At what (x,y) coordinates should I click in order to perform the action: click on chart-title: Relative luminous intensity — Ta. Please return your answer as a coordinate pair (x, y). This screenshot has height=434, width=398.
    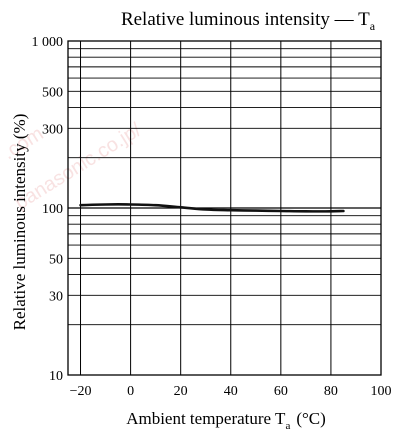
    Looking at the image, I should click on (248, 21).